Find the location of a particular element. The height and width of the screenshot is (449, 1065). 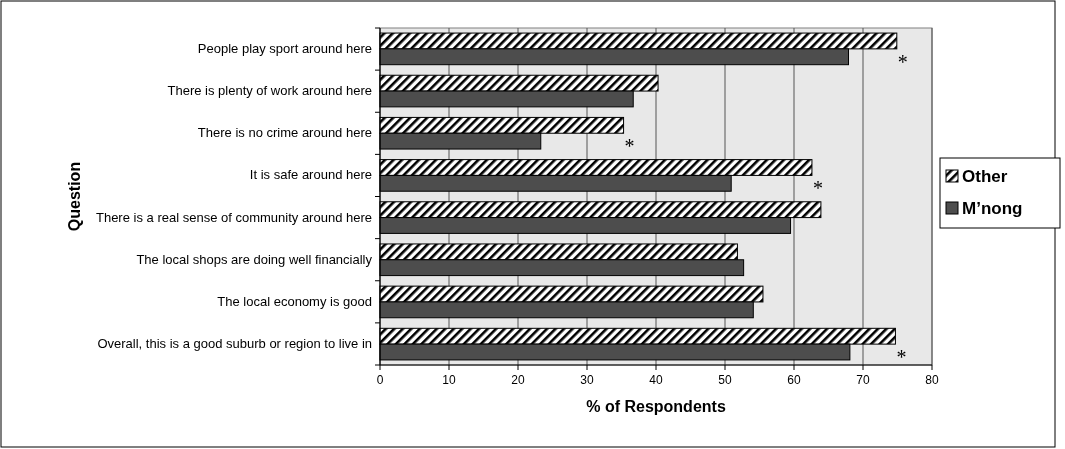

x-axis-title: % of Respondents is located at coordinates (656, 406).